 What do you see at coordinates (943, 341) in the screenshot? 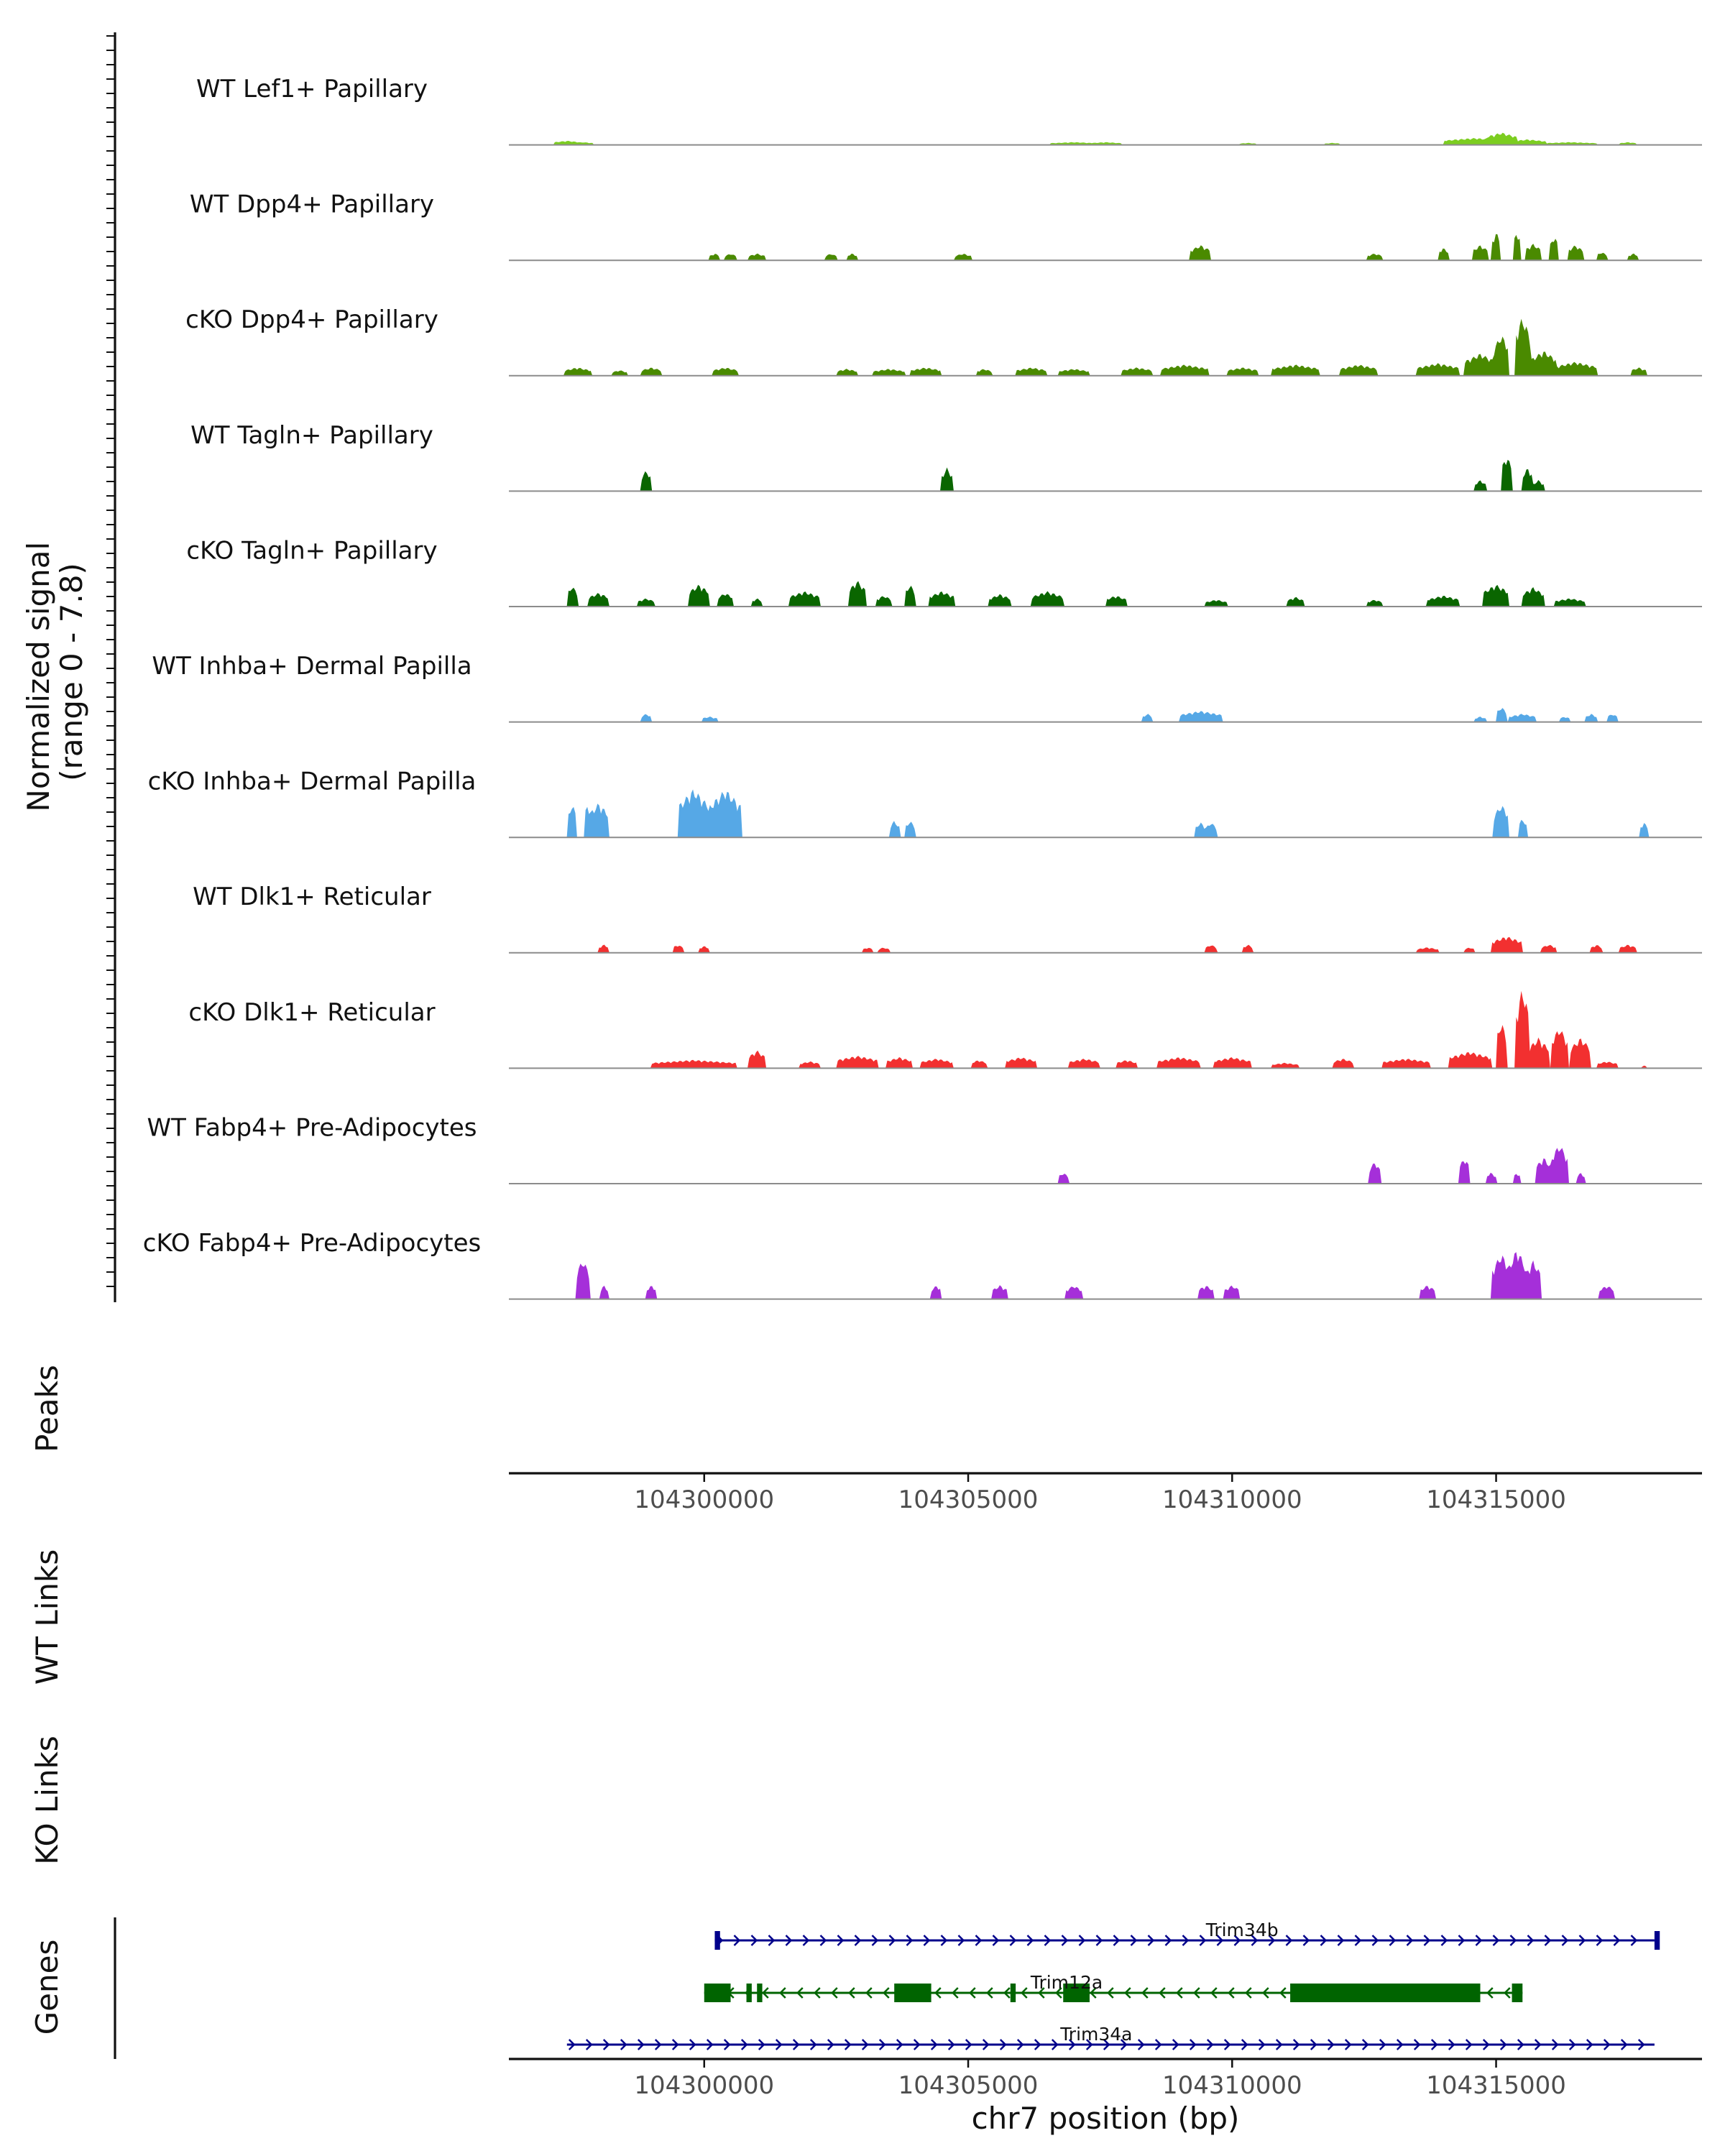
I see `track-3: cKO Dpp4+ Papillary` at bounding box center [943, 341].